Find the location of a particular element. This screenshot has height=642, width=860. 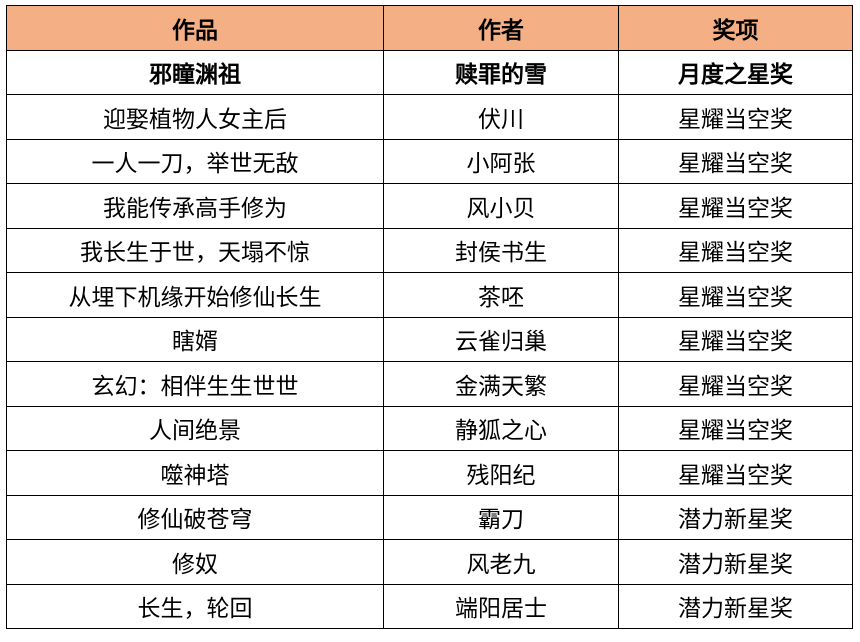

table-row: 噬神塔 残阳纪 星耀当空奖 is located at coordinates (429, 473).